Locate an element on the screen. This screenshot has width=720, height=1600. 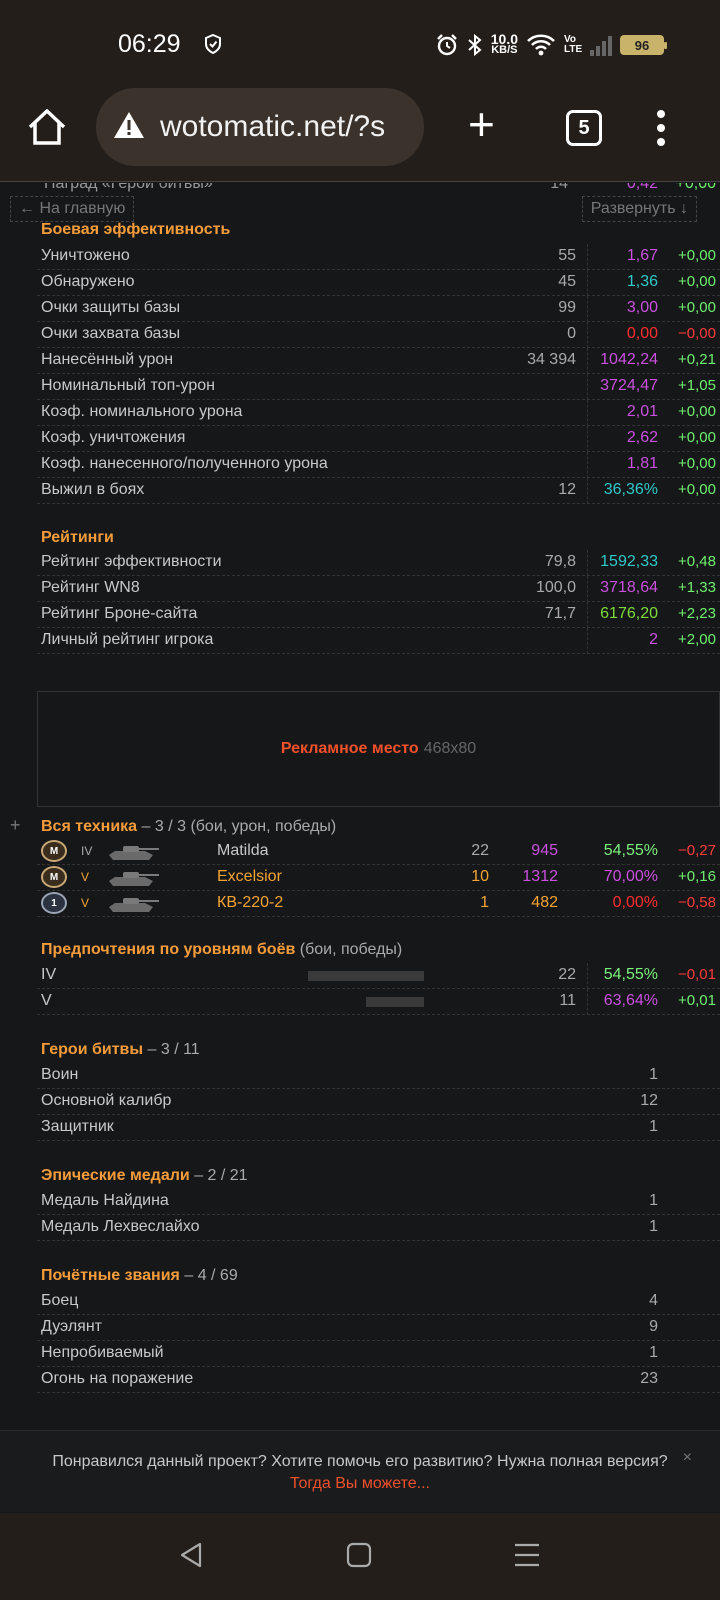
stat-label: Очки защиты базы is located at coordinates (111, 307).